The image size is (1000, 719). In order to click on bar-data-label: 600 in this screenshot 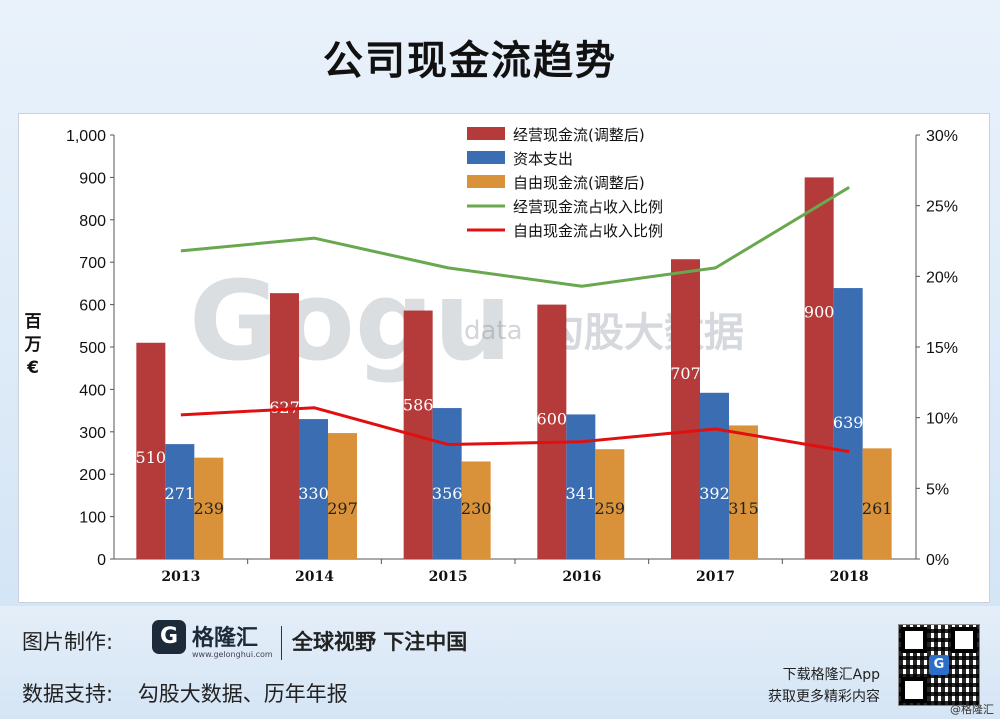, I will do `click(552, 419)`.